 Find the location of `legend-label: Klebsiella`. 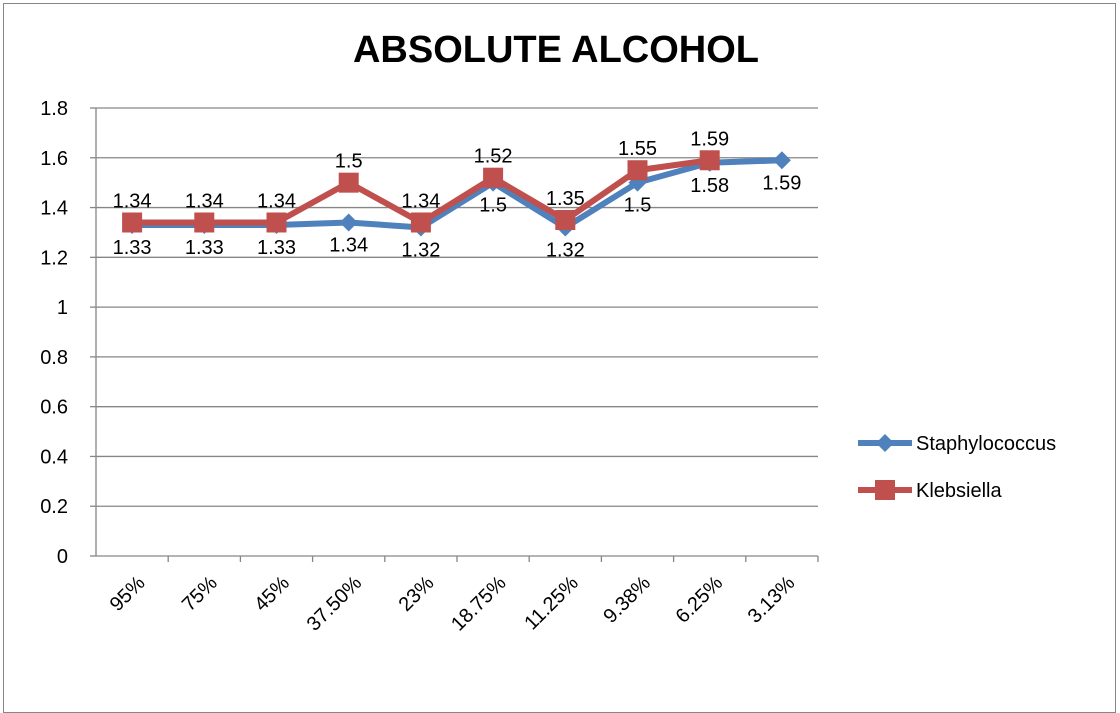

legend-label: Klebsiella is located at coordinates (959, 491).